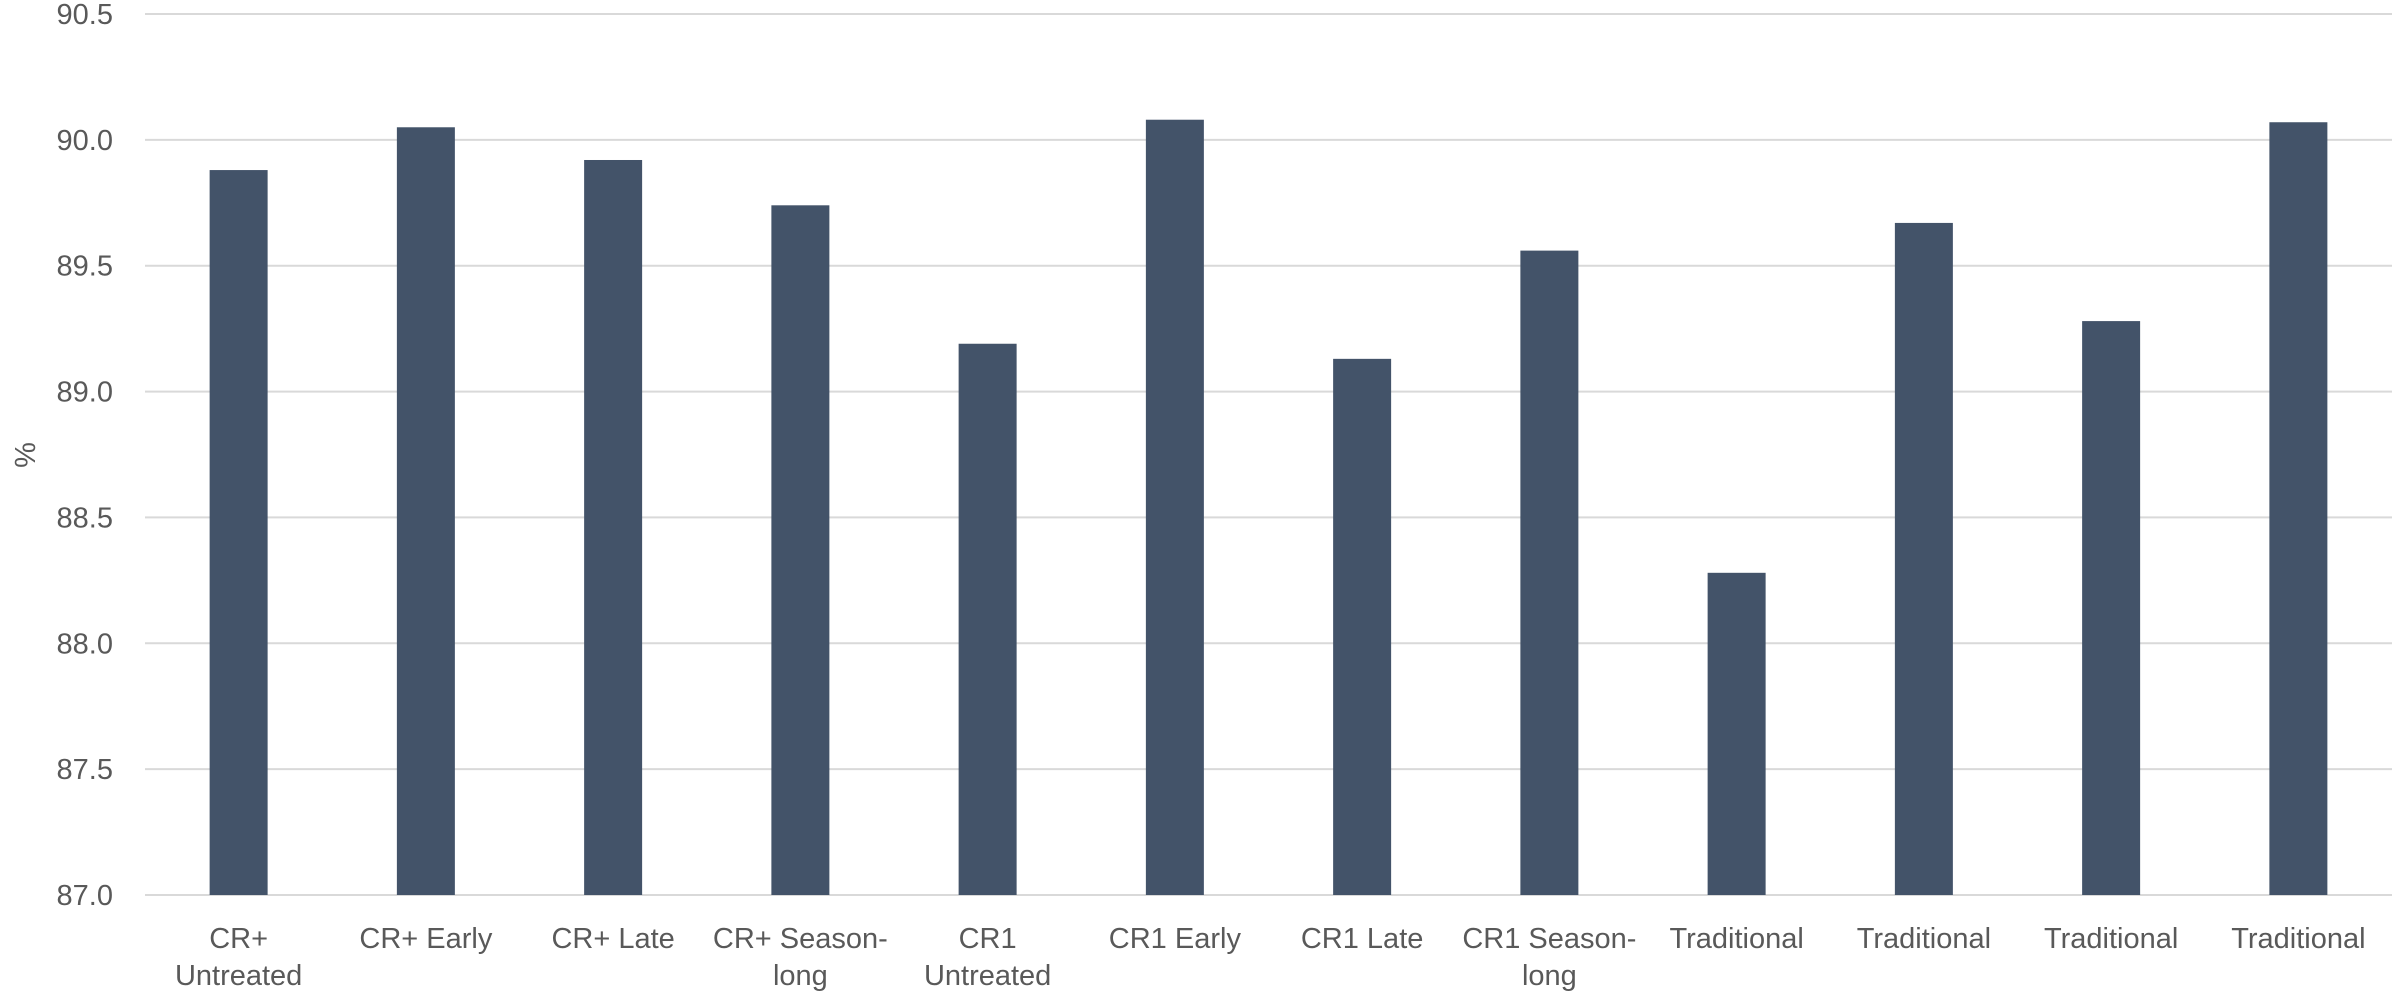  I want to click on x-category-label-line: CR1 Early, so click(1175, 939).